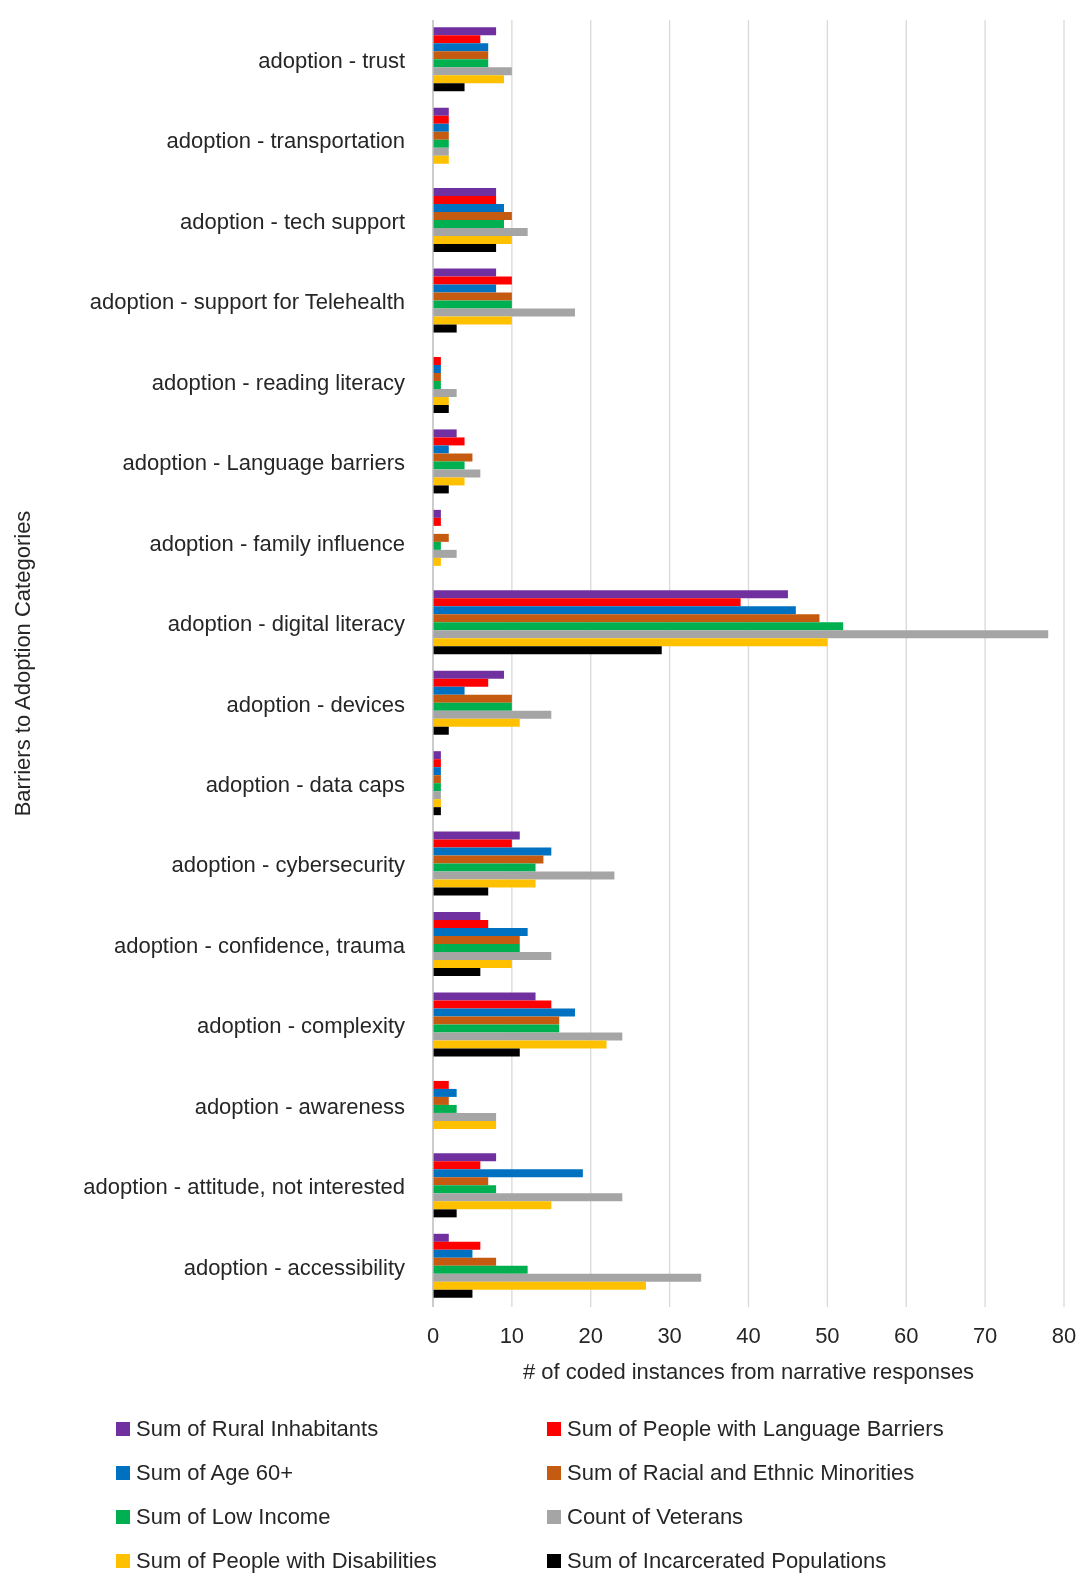 Image resolution: width=1086 pixels, height=1585 pixels. I want to click on x-tick-label: 20, so click(590, 1335).